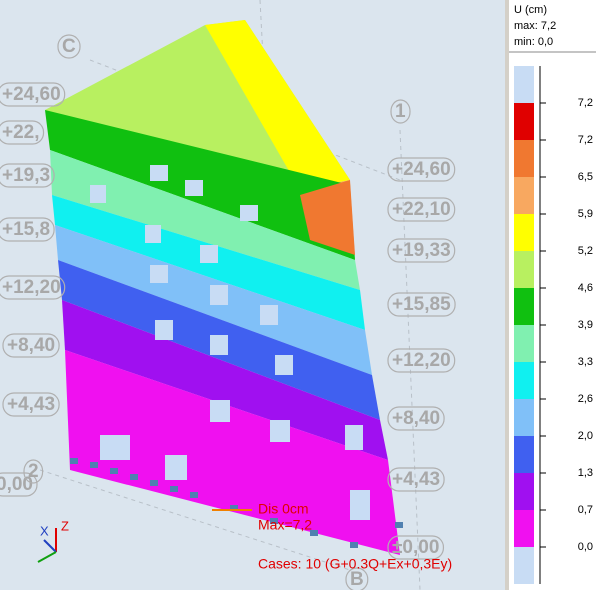 Image resolution: width=596 pixels, height=595 pixels. I want to click on level-label: +19,3, so click(26, 175).